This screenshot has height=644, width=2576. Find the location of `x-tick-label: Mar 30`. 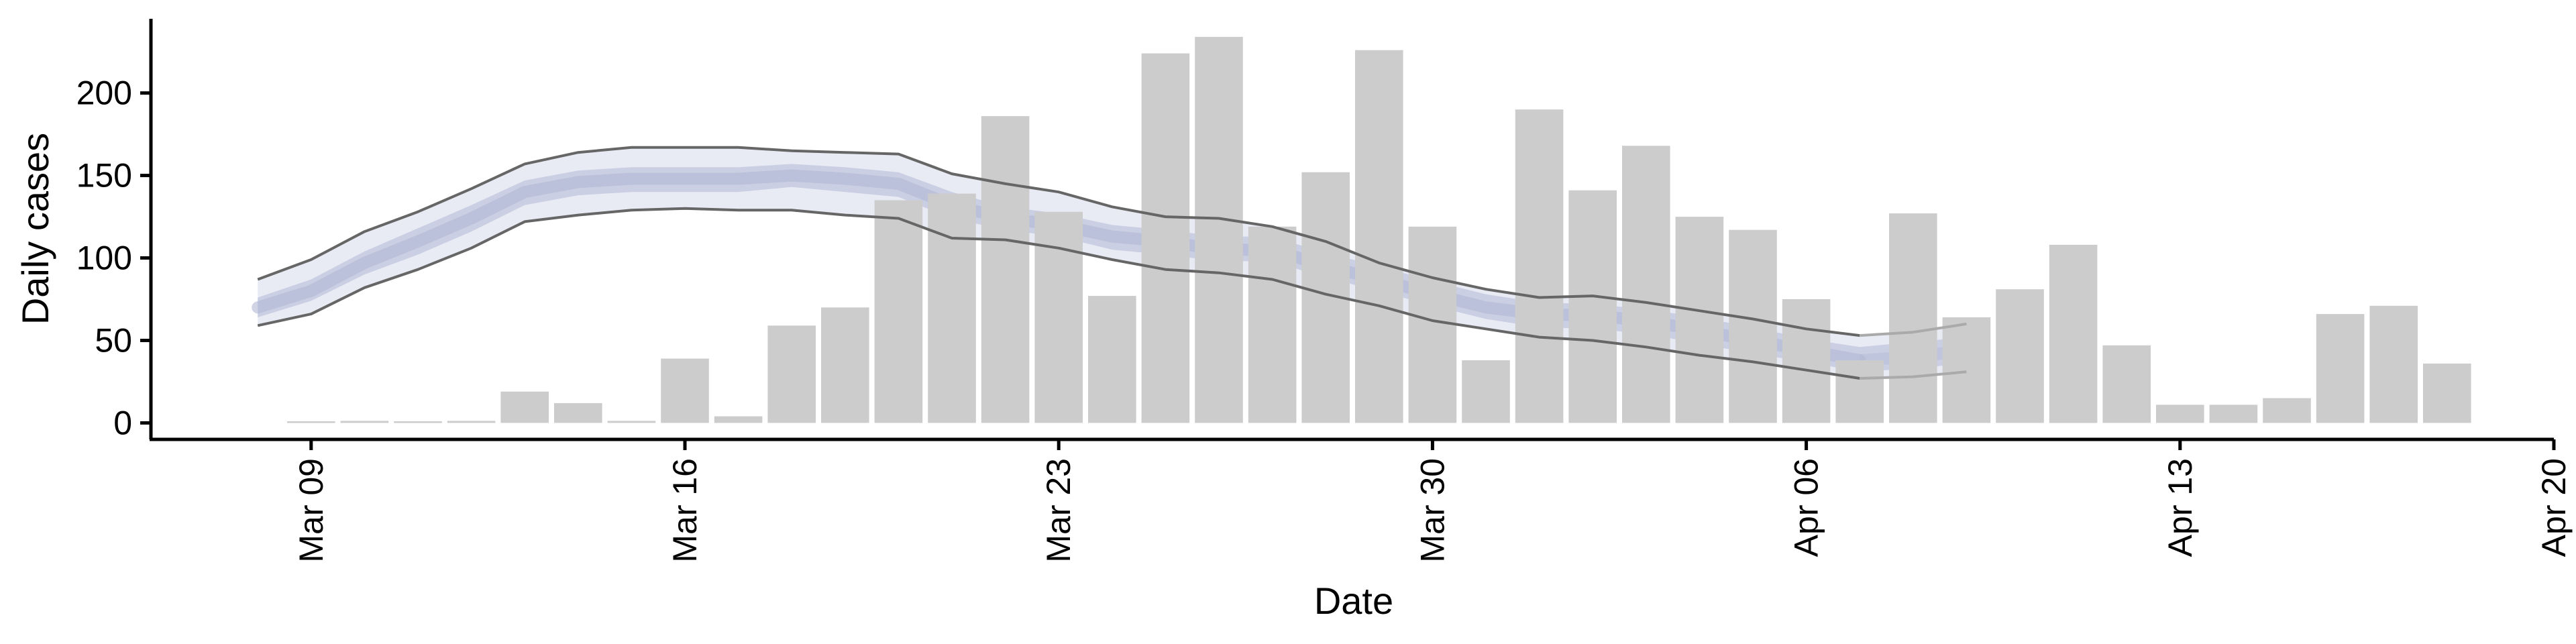

x-tick-label: Mar 30 is located at coordinates (1432, 510).